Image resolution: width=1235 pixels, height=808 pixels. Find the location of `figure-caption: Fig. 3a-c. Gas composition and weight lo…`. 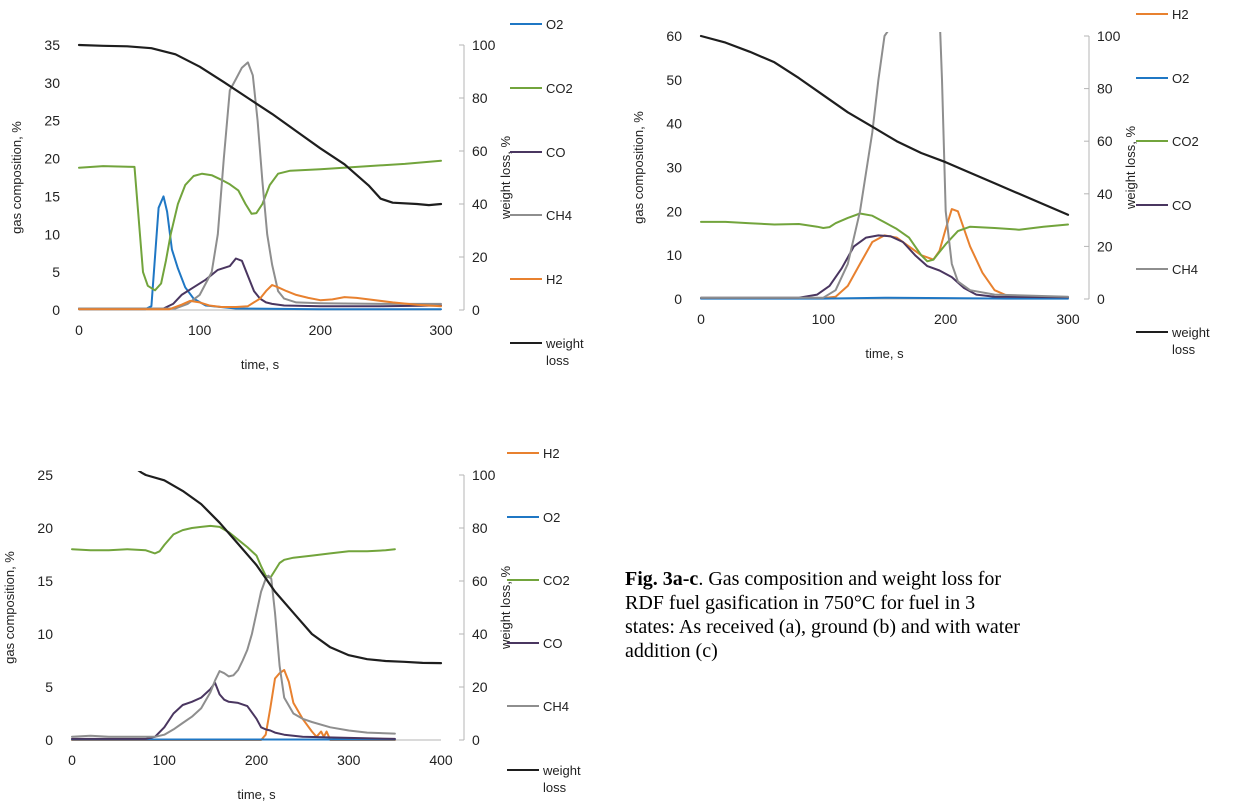

figure-caption: Fig. 3a-c. Gas composition and weight lo… is located at coordinates (825, 615).